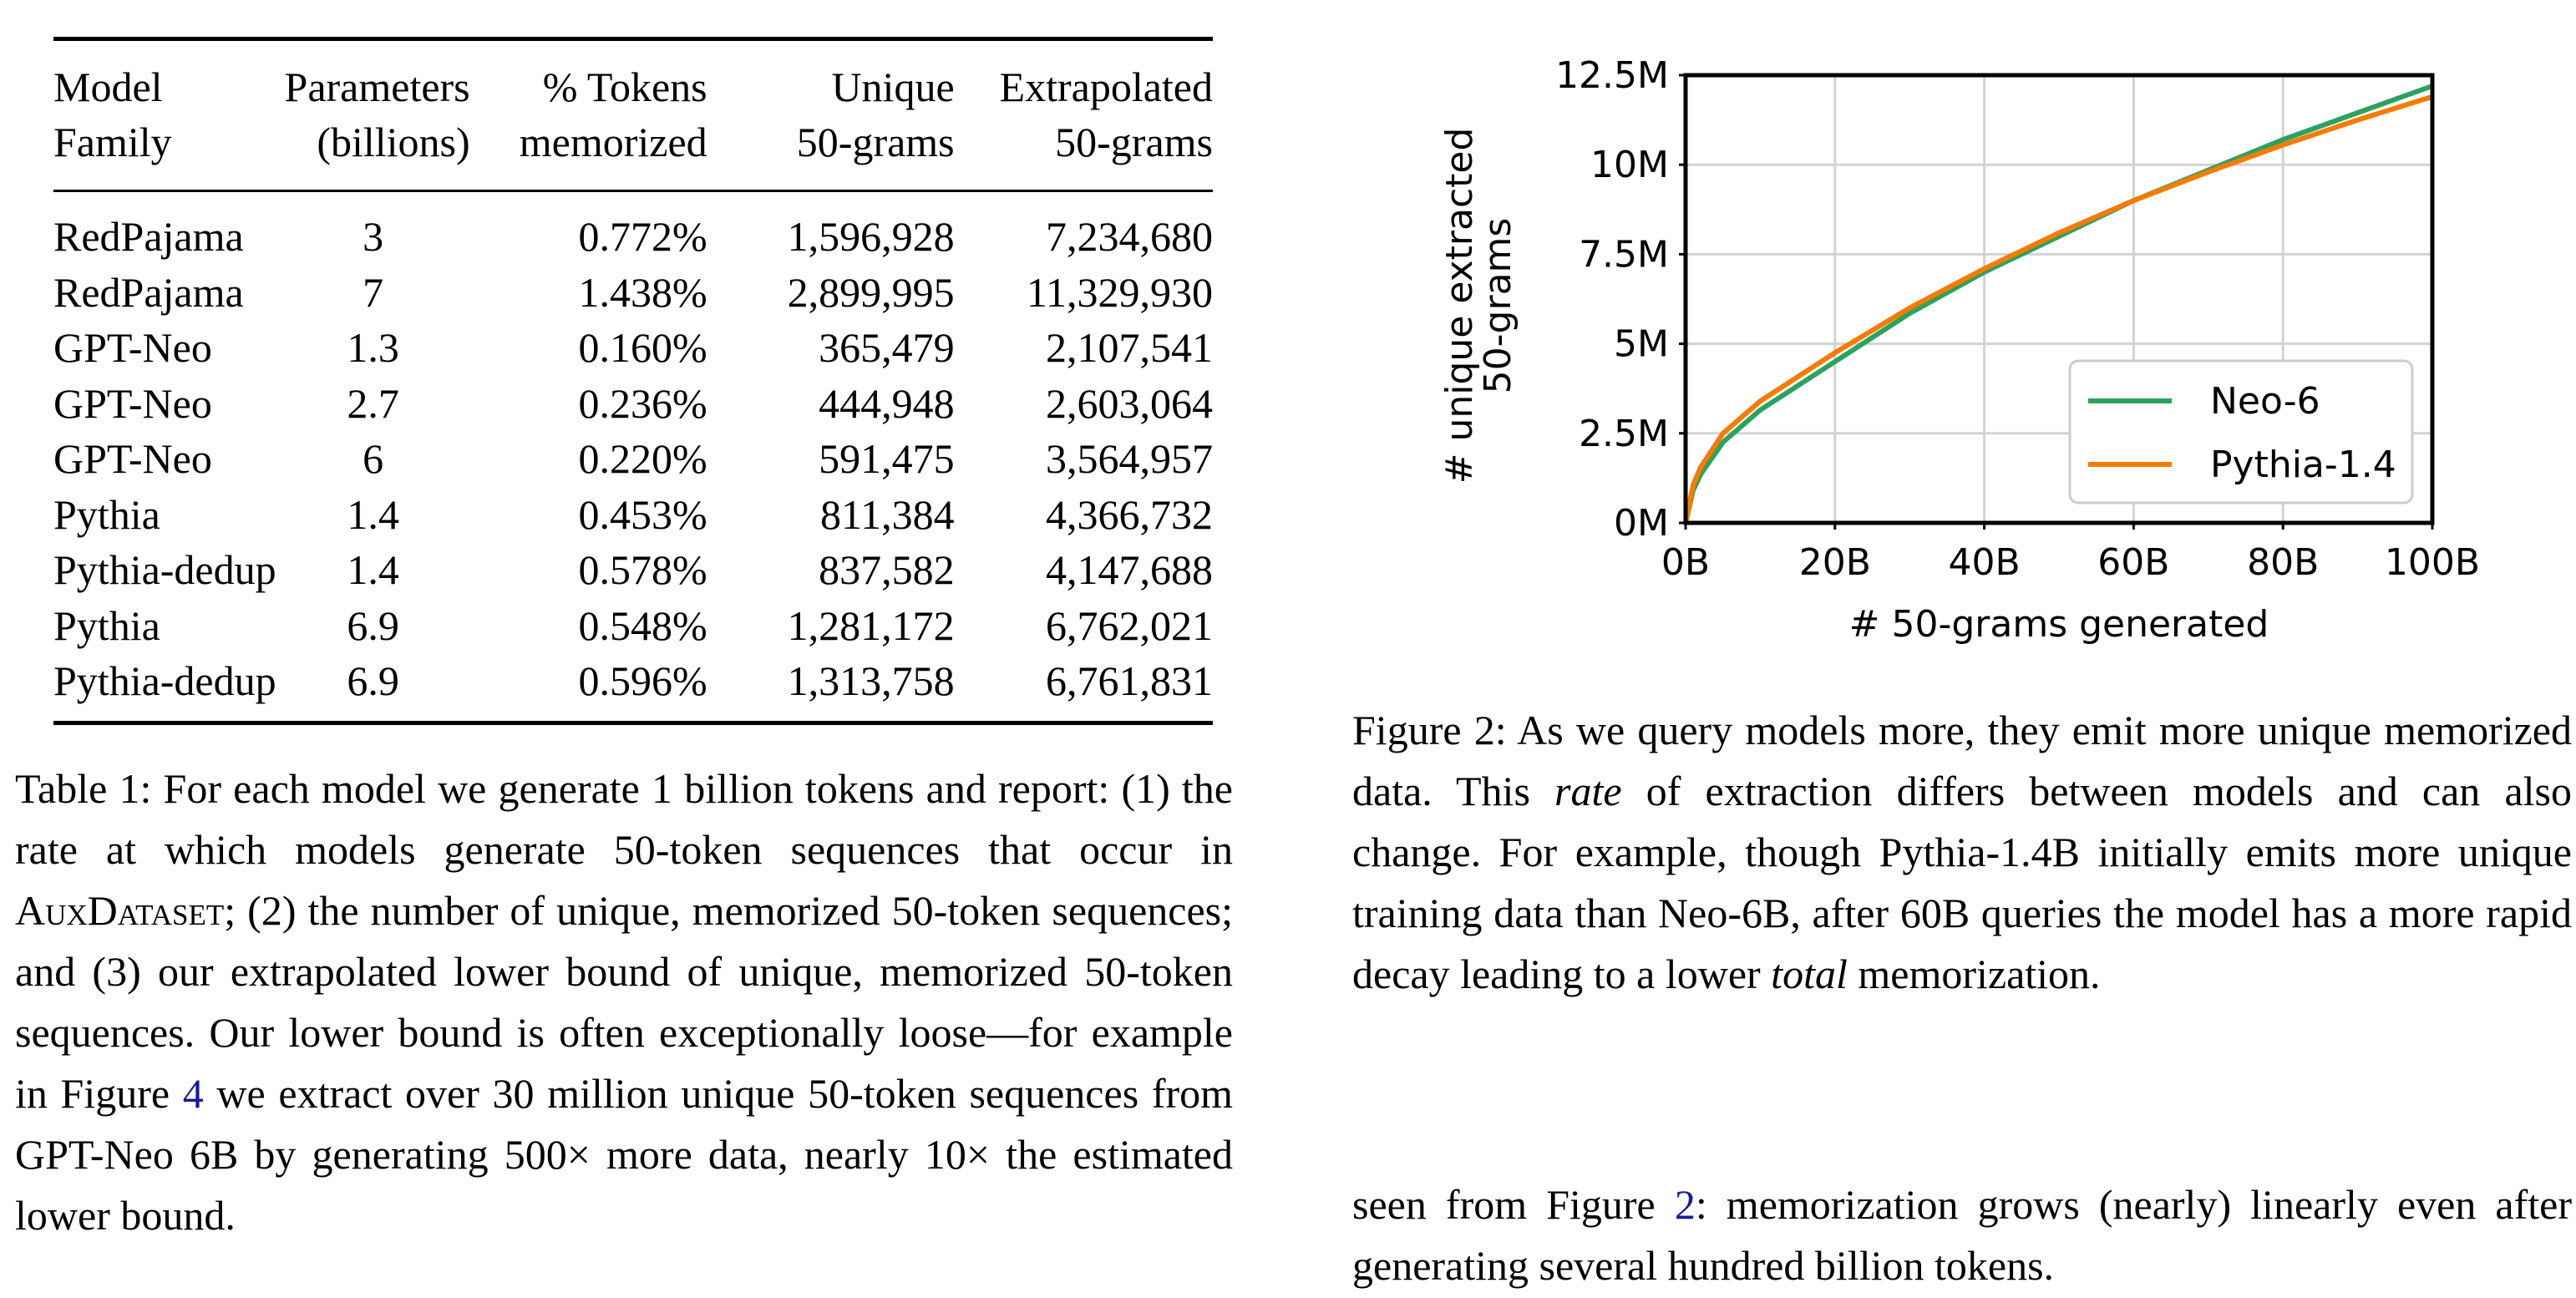 This screenshot has height=1298, width=2576. I want to click on x-tick-label: 20B, so click(1835, 562).